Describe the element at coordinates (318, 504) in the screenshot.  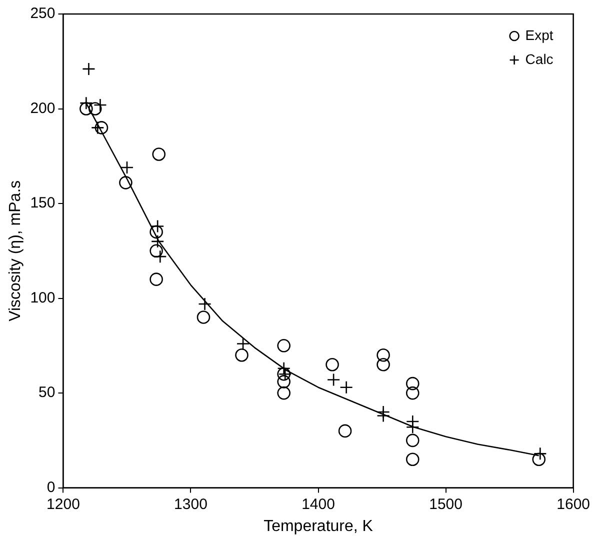
I see `x-tick-label: 1400` at that location.